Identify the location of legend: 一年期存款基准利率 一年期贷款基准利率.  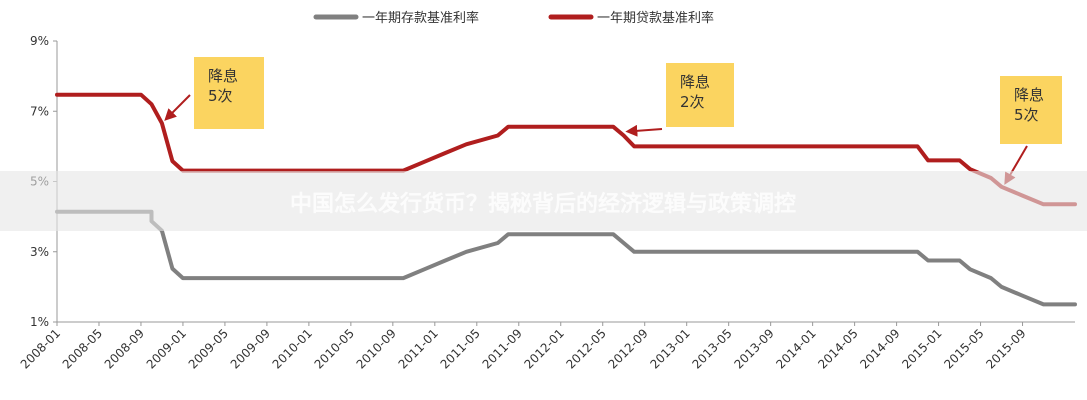
(513, 18).